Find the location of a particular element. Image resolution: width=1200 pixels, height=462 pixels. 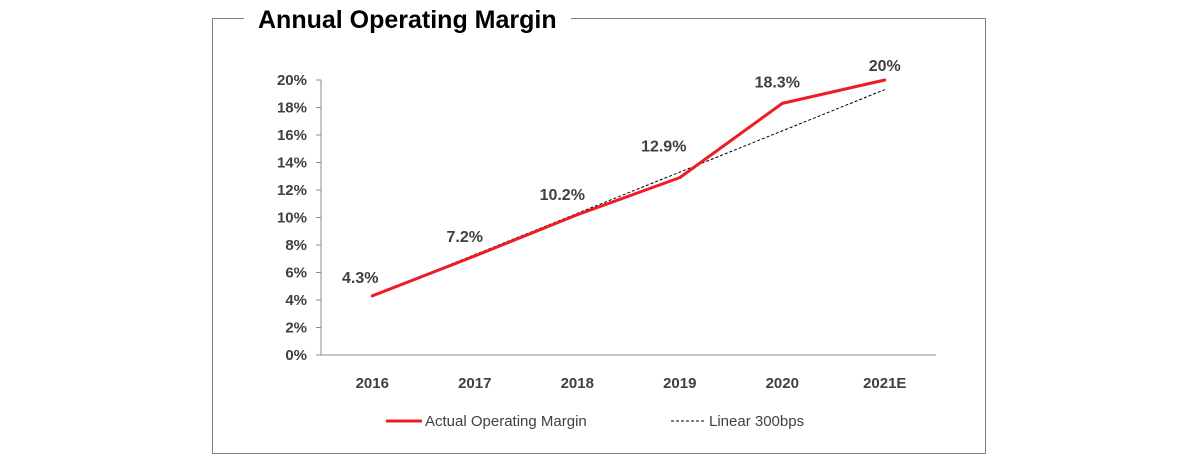

y-tick-label: 6% is located at coordinates (296, 273).